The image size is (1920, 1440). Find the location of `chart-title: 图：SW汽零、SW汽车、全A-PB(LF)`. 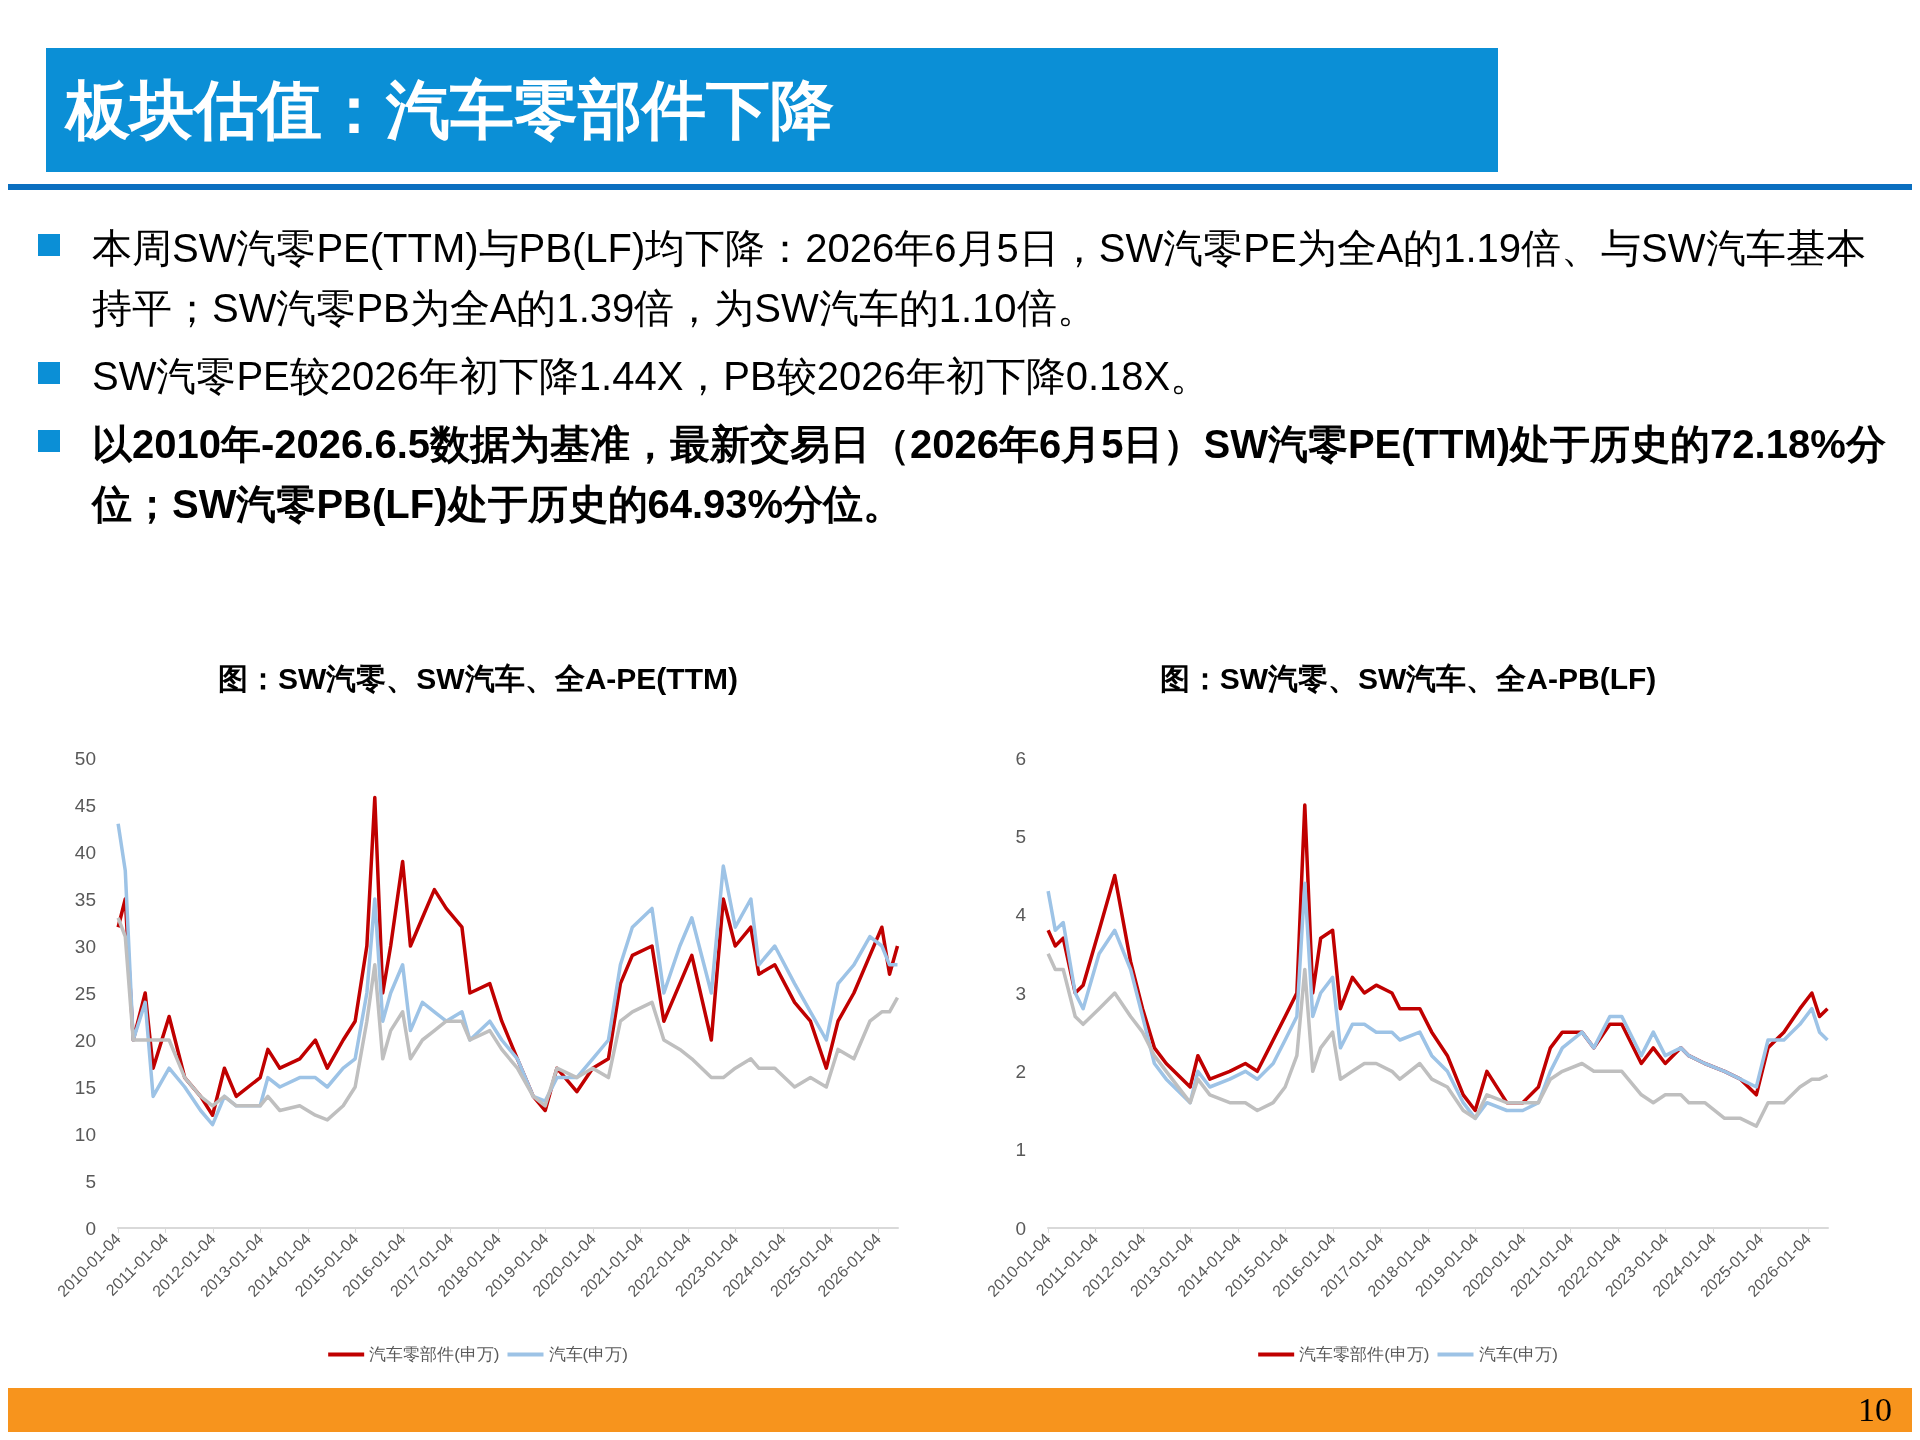

chart-title: 图：SW汽零、SW汽车、全A-PB(LF) is located at coordinates (1408, 678).